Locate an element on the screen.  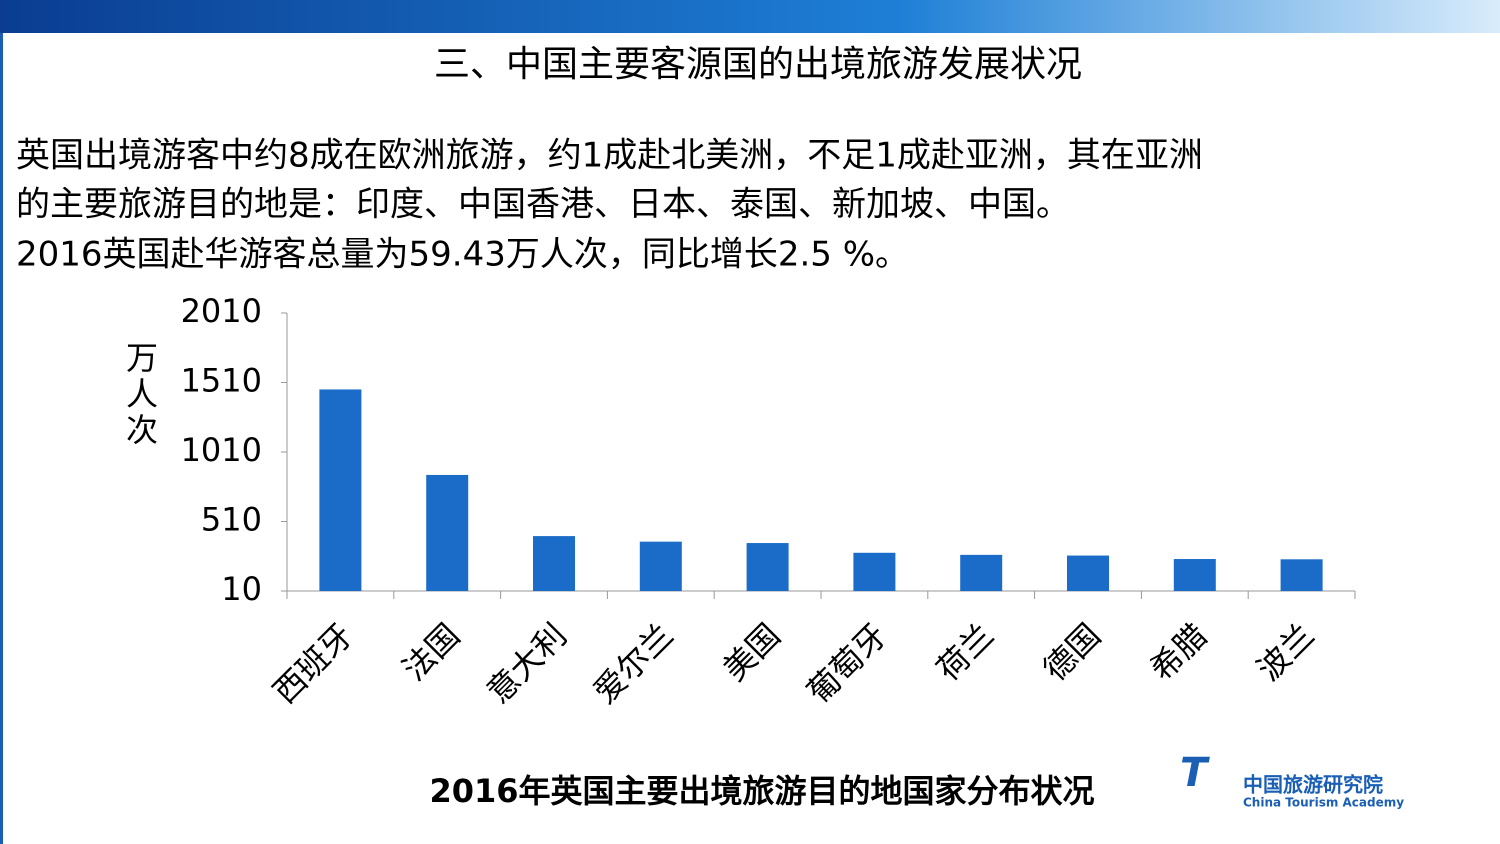
y-tick-label: 1510 is located at coordinates (221, 381).